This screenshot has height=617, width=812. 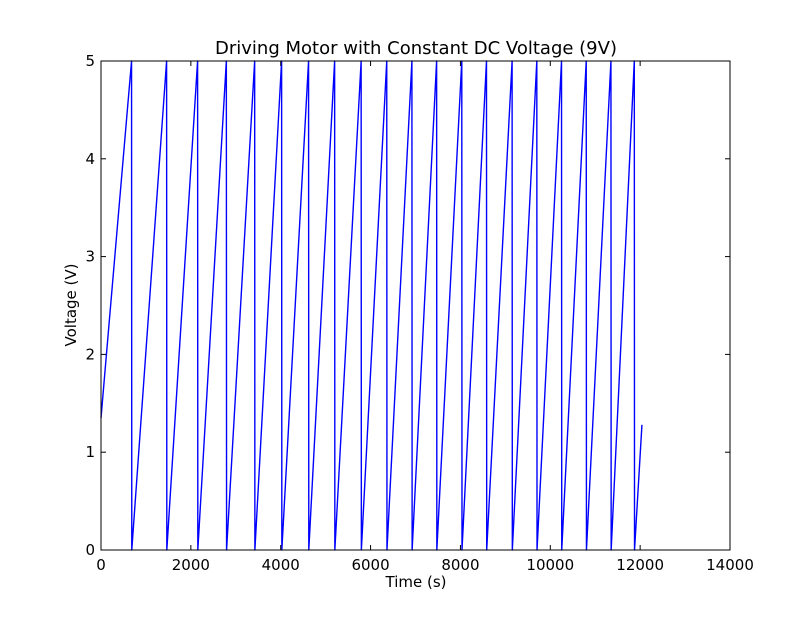 I want to click on y-tick-label: 1, so click(x=90, y=452).